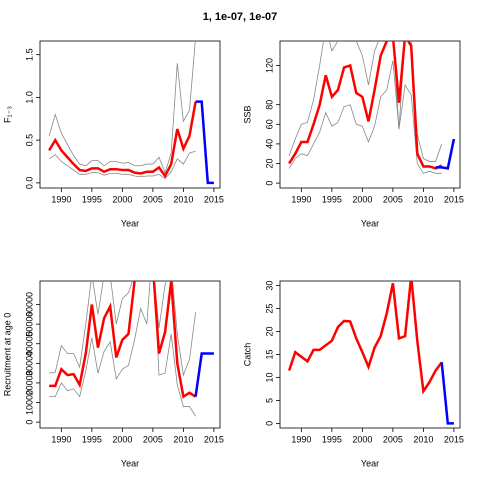 This screenshot has height=480, width=480. What do you see at coordinates (29, 304) in the screenshot?
I see `y-tick-label: 60000` at bounding box center [29, 304].